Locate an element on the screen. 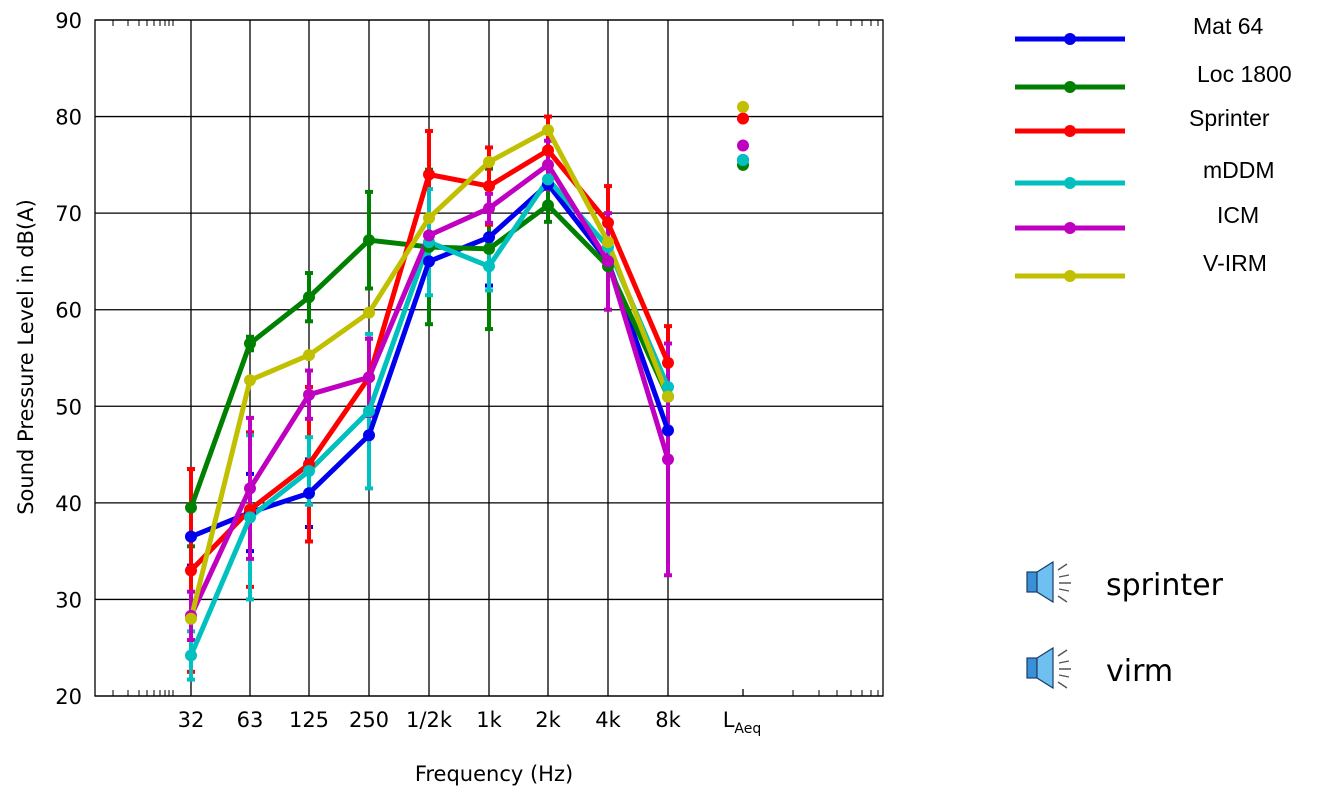 The height and width of the screenshot is (792, 1328). sound-label-sprinter: sprinter is located at coordinates (1165, 585).